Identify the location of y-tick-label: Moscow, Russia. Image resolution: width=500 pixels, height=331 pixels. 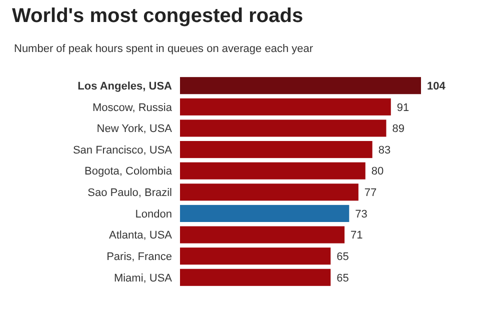
(132, 108).